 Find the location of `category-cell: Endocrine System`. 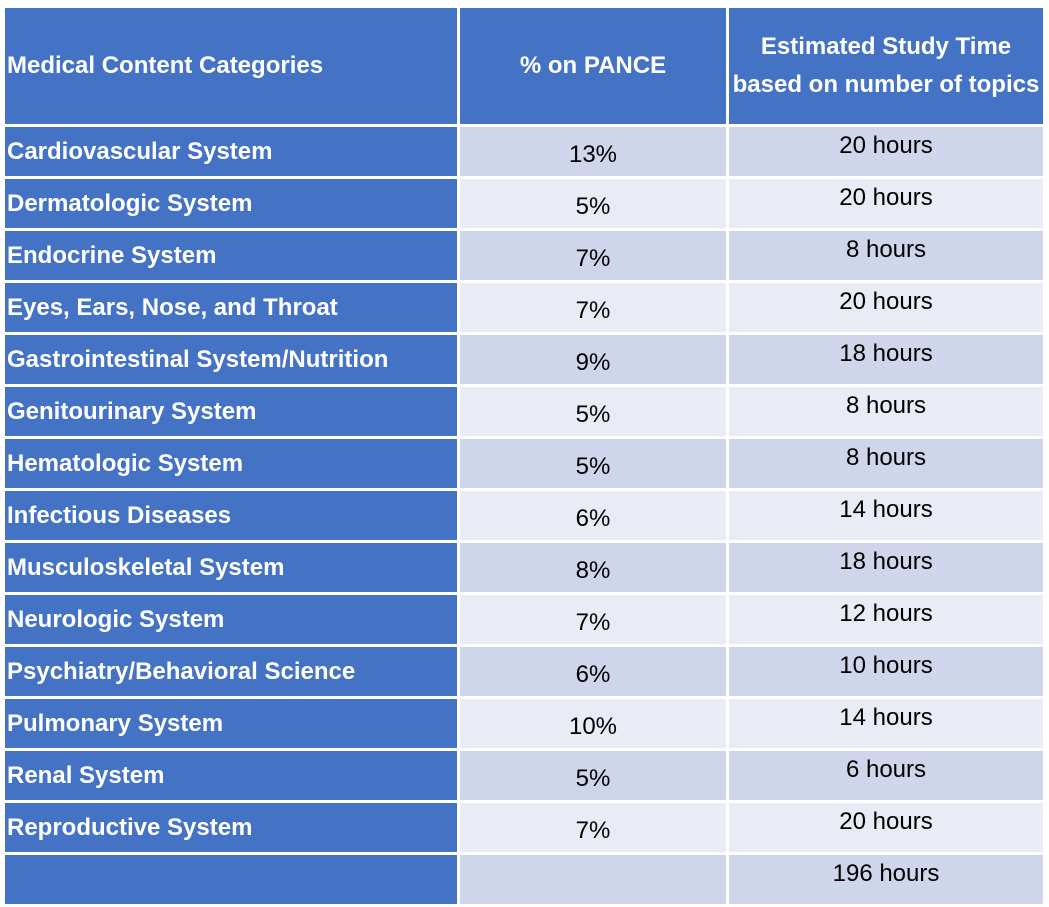

category-cell: Endocrine System is located at coordinates (231, 255).